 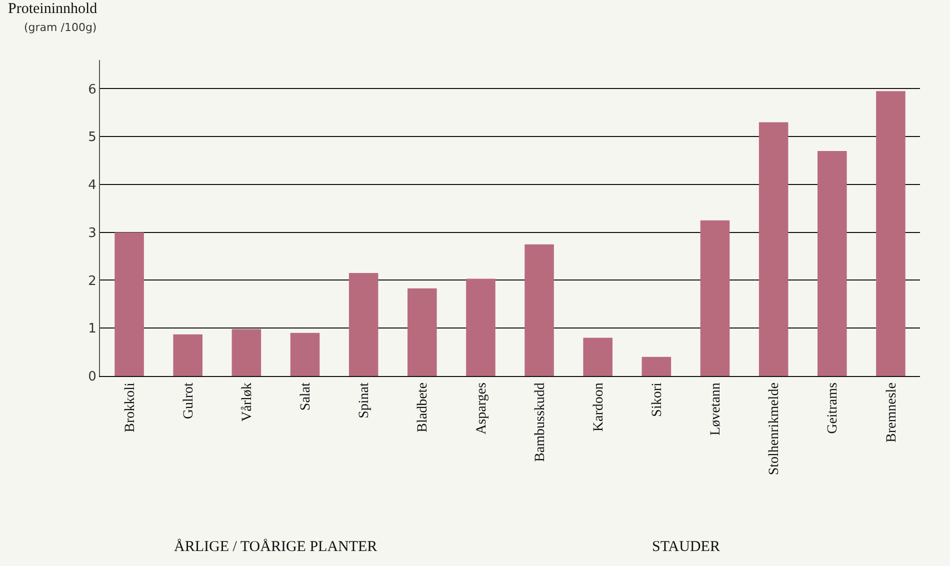 I want to click on x-tick-label: Spinat, so click(x=364, y=400).